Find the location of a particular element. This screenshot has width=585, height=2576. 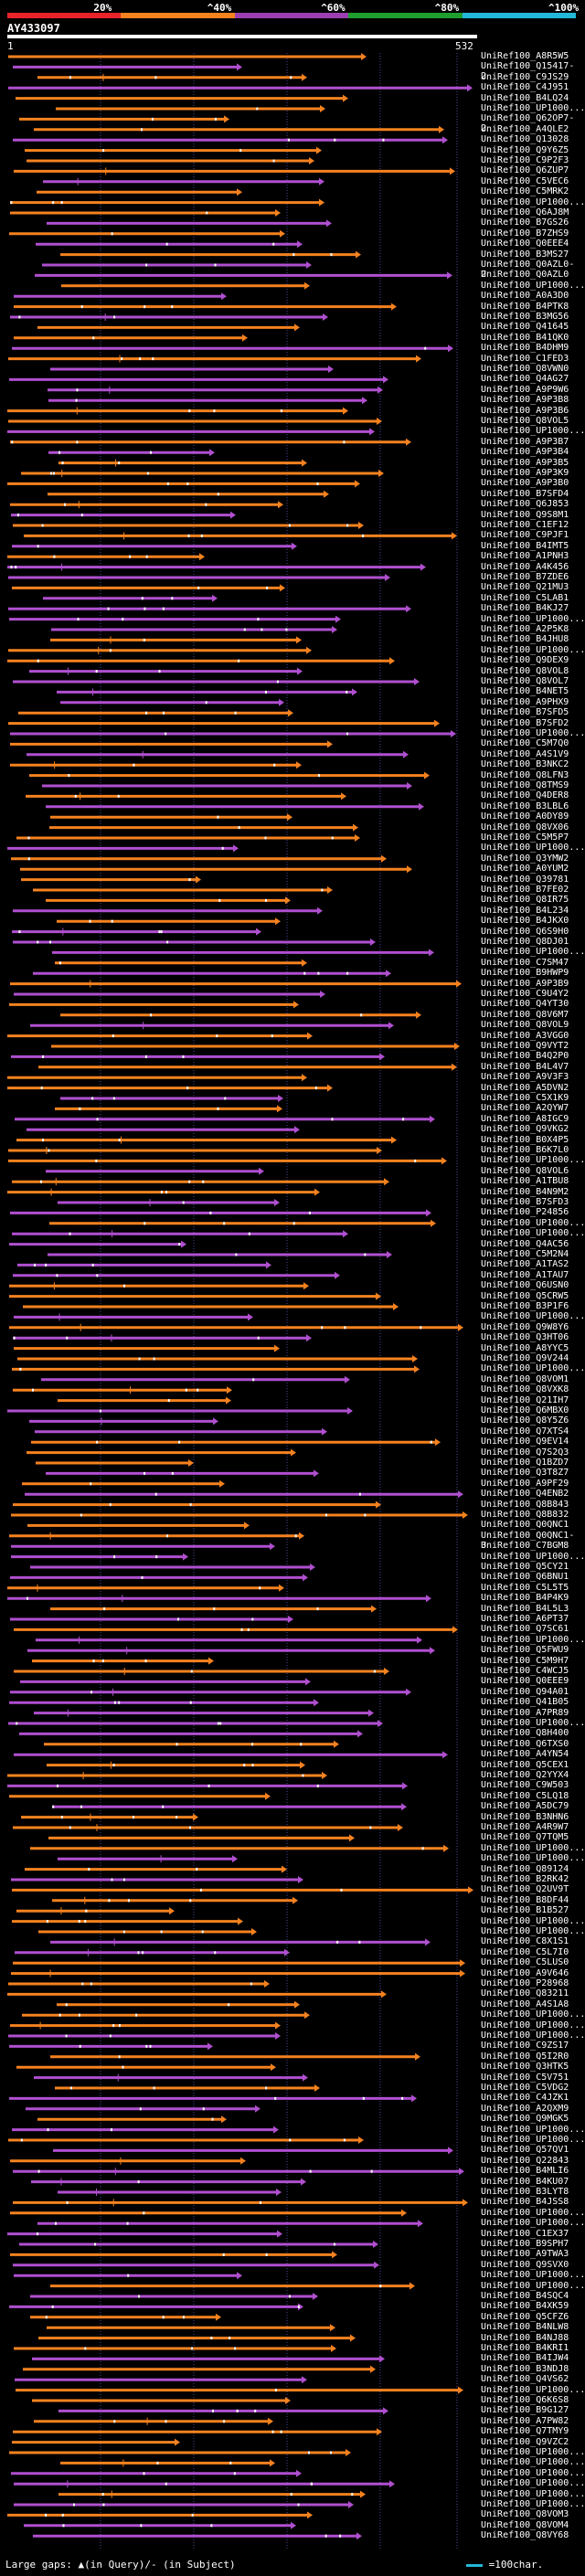

hit-label: UniRef100_Q8B843 is located at coordinates (525, 1504).